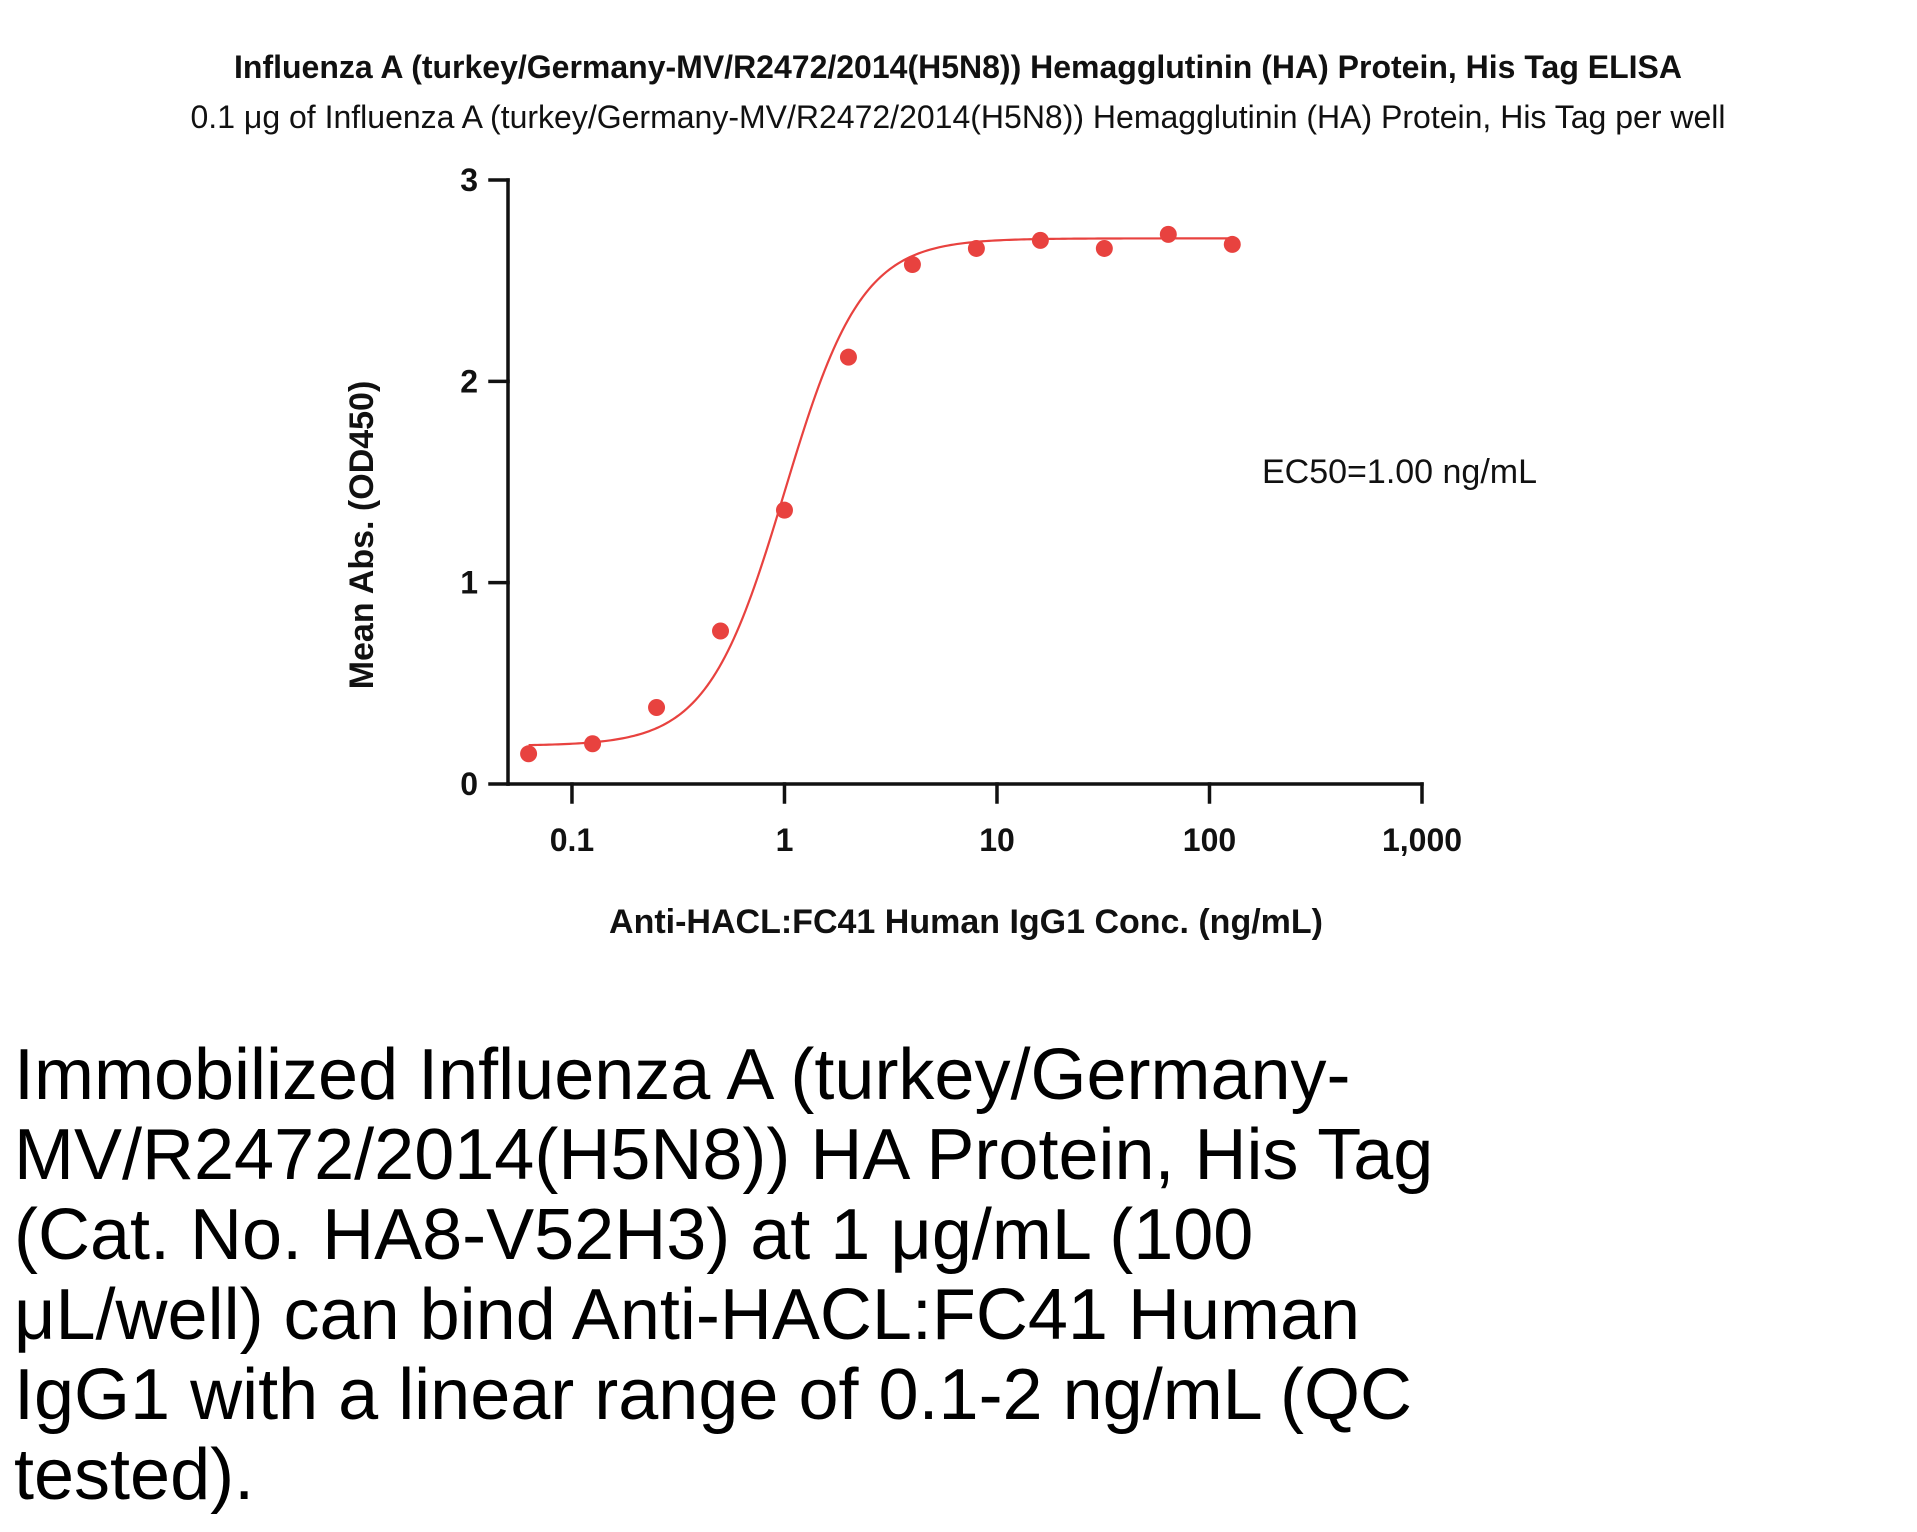 This screenshot has height=1532, width=1917. What do you see at coordinates (785, 840) in the screenshot?
I see `x-tick-label: 1` at bounding box center [785, 840].